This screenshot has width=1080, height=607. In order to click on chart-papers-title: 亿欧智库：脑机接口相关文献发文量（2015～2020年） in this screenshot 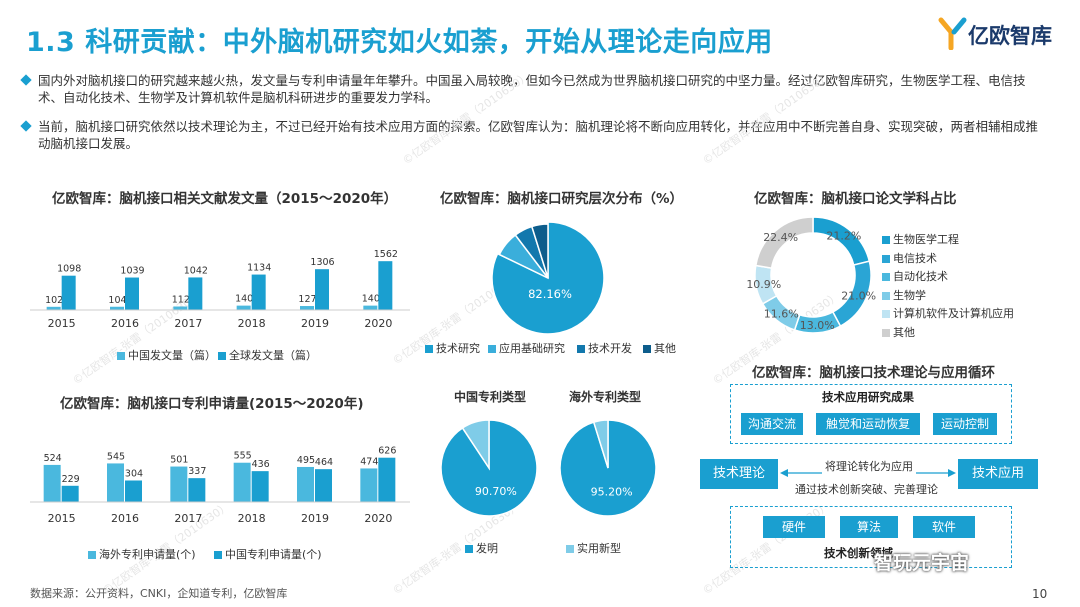, I will do `click(225, 199)`.